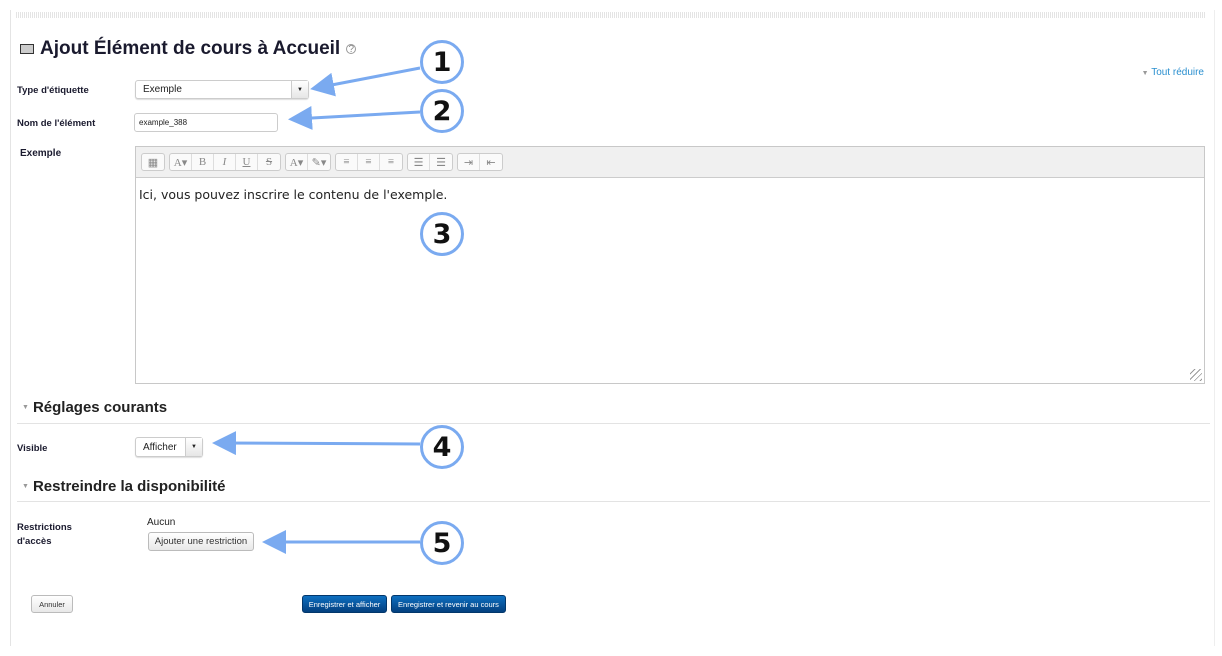  I want to click on save-and-display-button: Enregistrer et afficher, so click(344, 604).